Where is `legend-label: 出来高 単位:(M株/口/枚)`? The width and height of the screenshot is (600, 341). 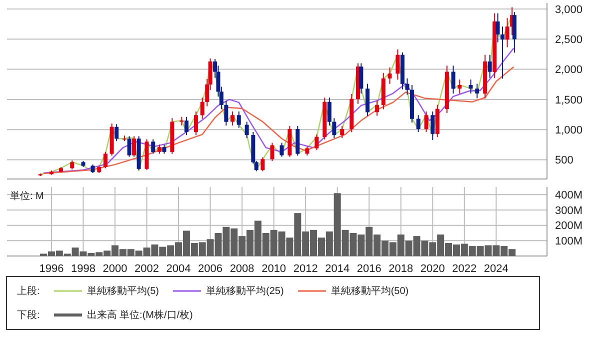
legend-label: 出来高 単位:(M株/口/枚) is located at coordinates (139, 315).